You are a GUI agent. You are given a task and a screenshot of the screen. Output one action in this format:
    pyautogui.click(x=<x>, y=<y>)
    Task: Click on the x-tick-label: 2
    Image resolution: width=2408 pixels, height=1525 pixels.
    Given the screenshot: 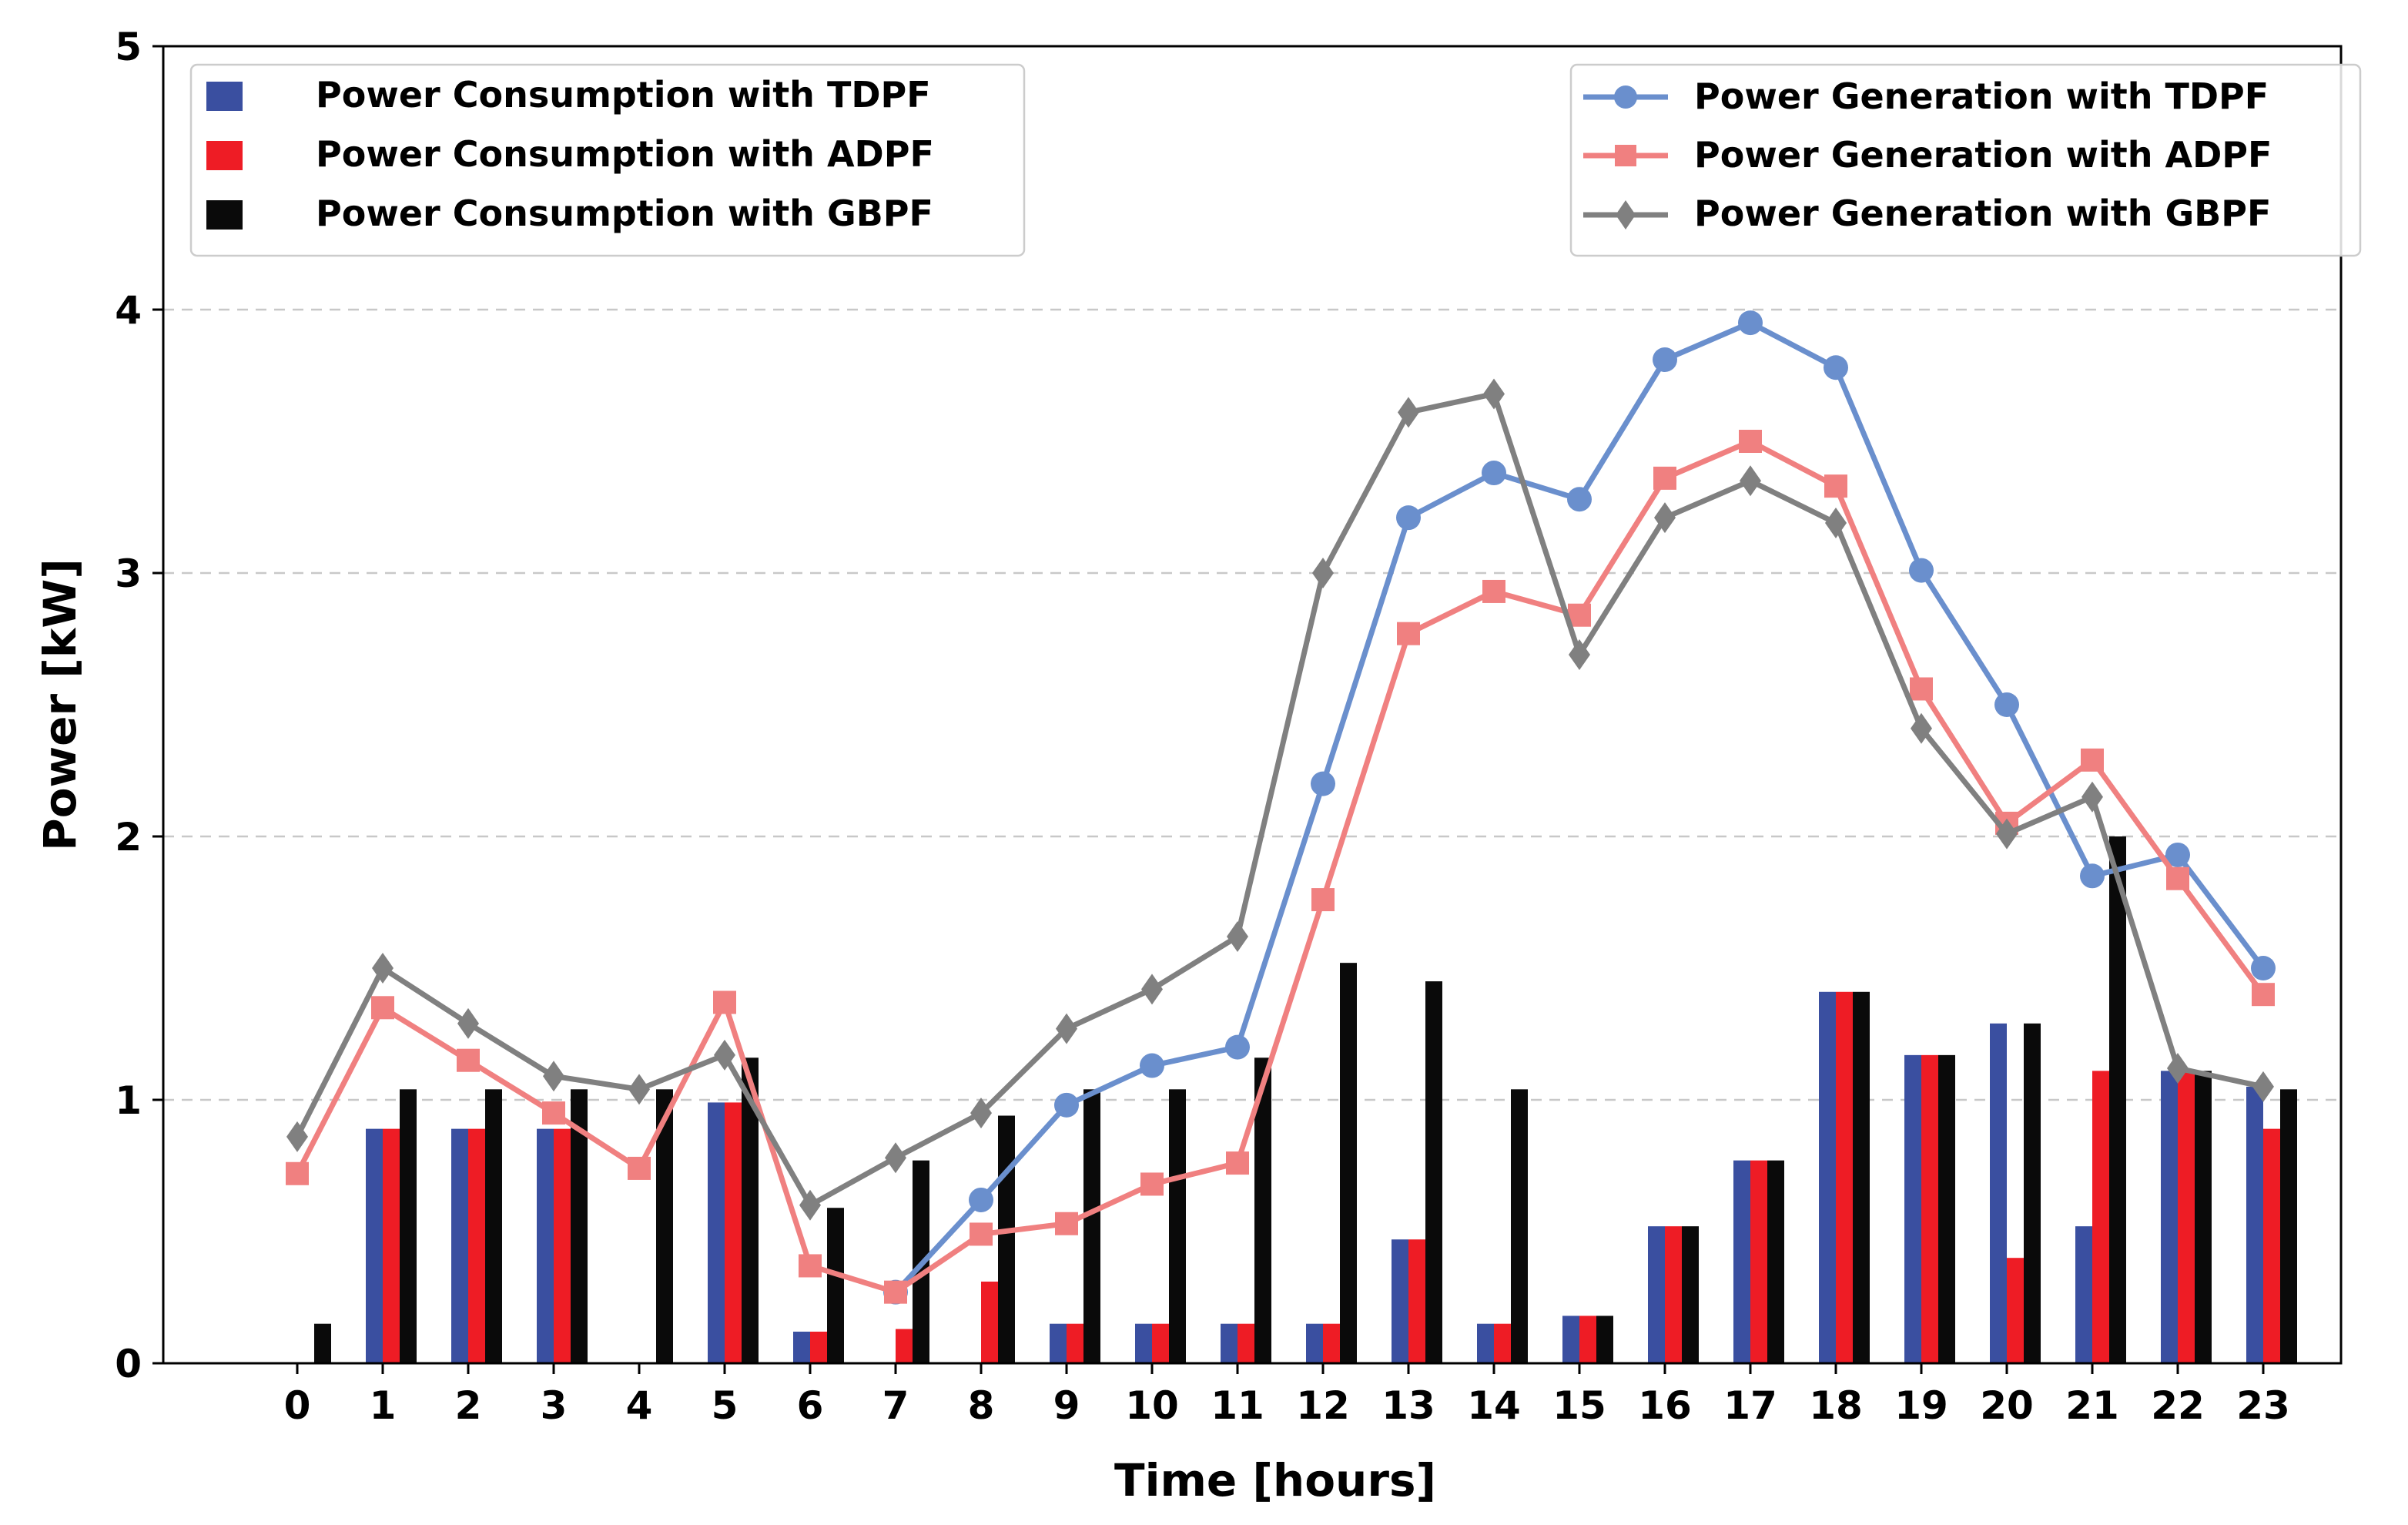 What is the action you would take?
    pyautogui.click(x=469, y=1406)
    